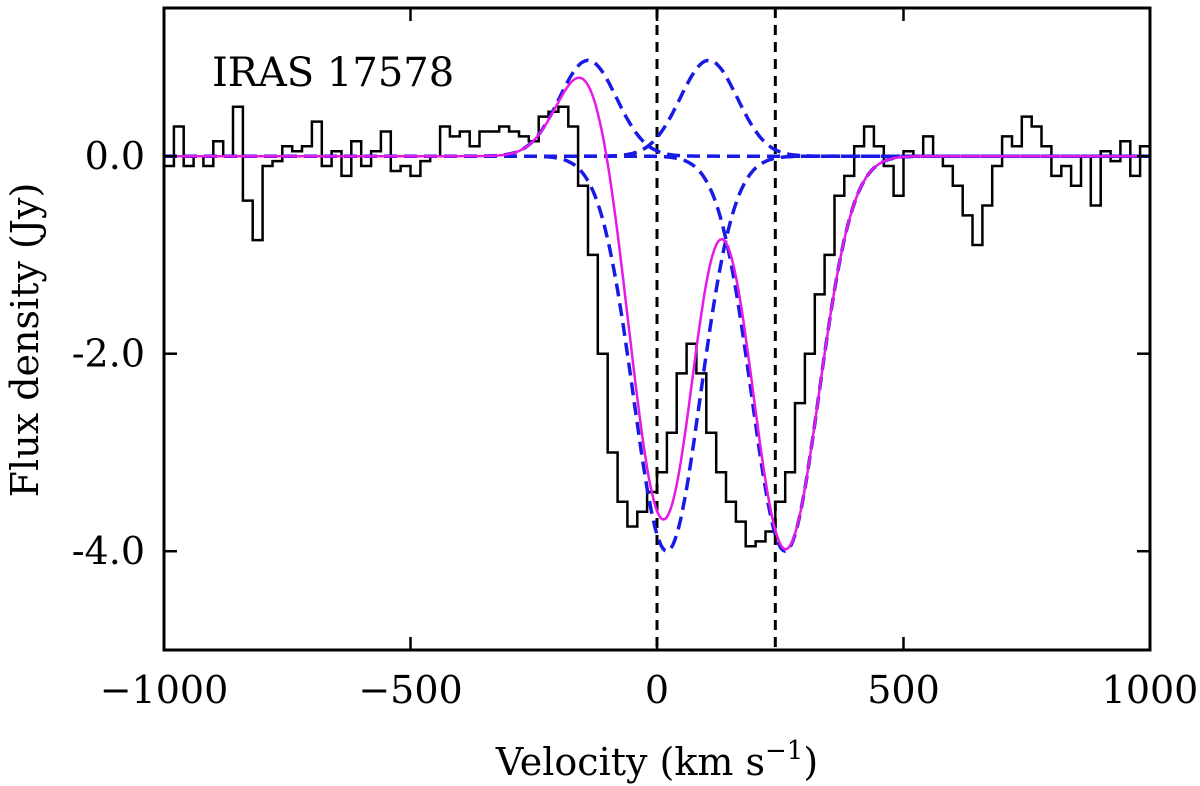 Image resolution: width=1200 pixels, height=786 pixels. I want to click on x-tick-label: 1000, so click(1150, 690).